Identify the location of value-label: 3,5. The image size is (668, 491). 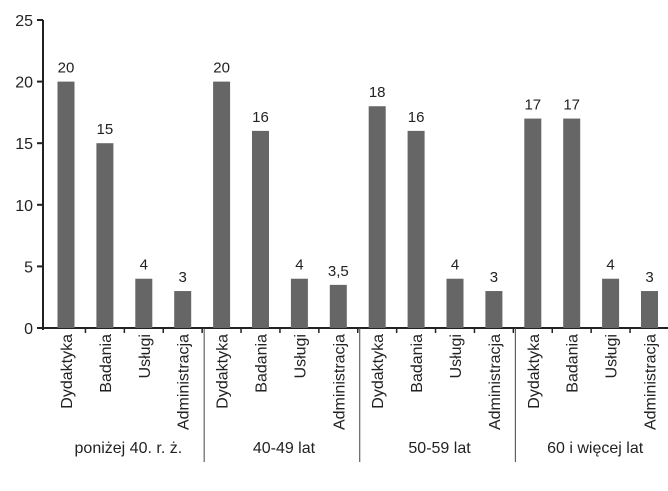
(338, 271).